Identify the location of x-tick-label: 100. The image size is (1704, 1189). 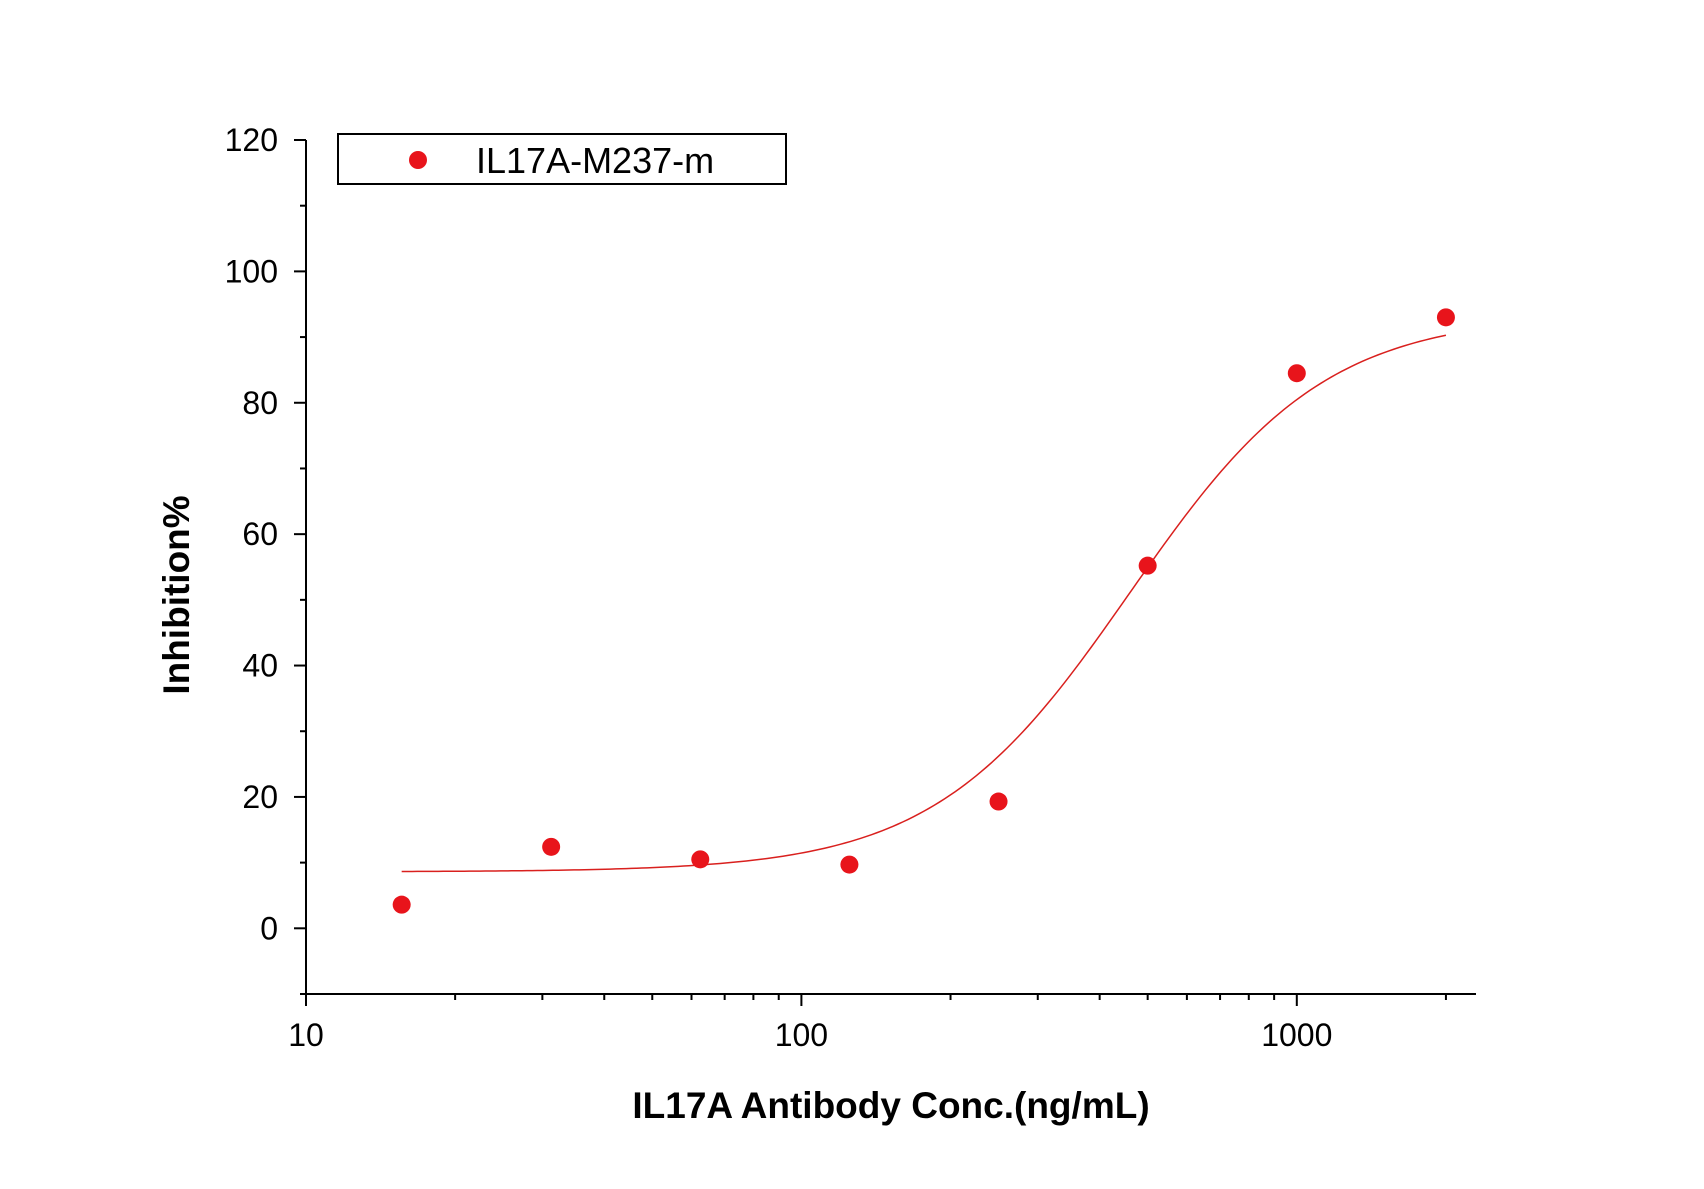
(801, 1035).